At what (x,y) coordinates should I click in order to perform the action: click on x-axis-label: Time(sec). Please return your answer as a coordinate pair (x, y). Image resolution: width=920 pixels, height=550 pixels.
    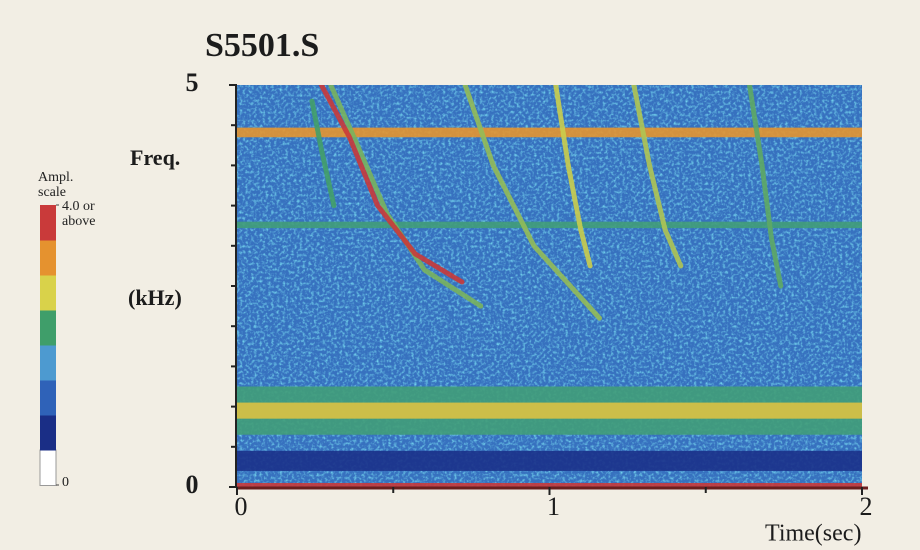
    Looking at the image, I should click on (813, 534).